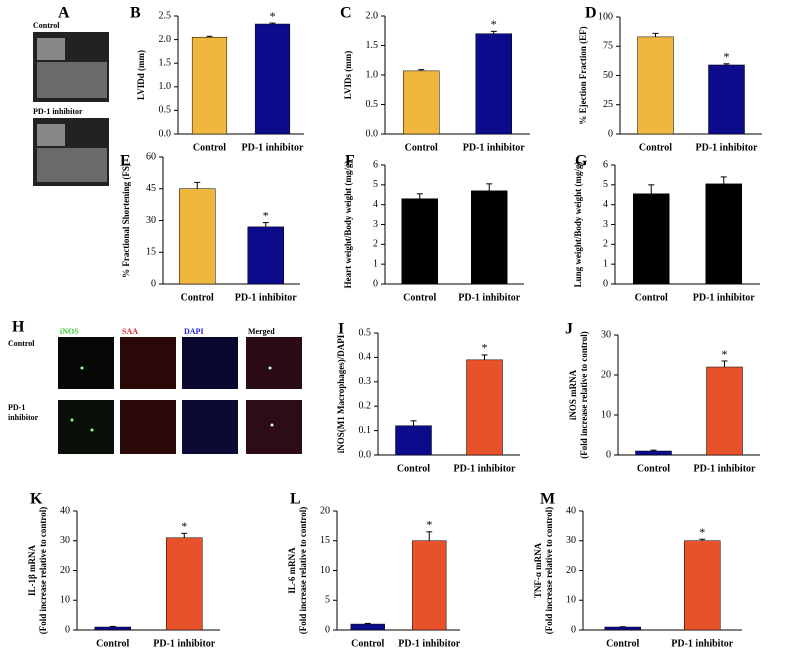  What do you see at coordinates (365, 357) in the screenshot?
I see `y-tick-label: 0.4` at bounding box center [365, 357].